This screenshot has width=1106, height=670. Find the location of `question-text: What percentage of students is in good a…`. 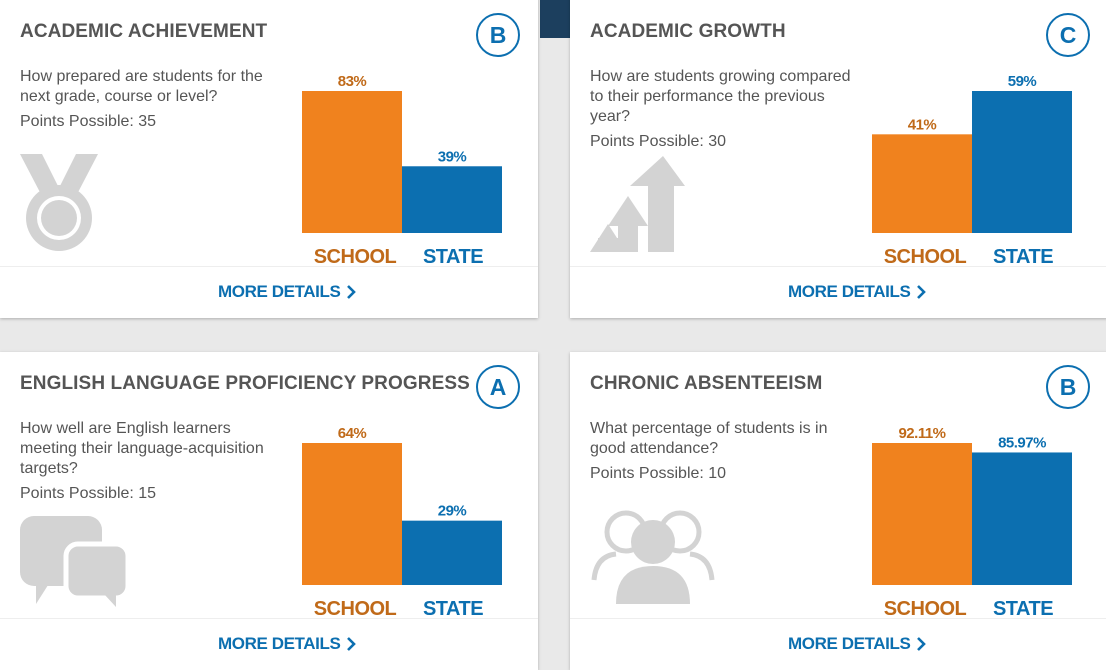

question-text: What percentage of students is in good a… is located at coordinates (709, 438).